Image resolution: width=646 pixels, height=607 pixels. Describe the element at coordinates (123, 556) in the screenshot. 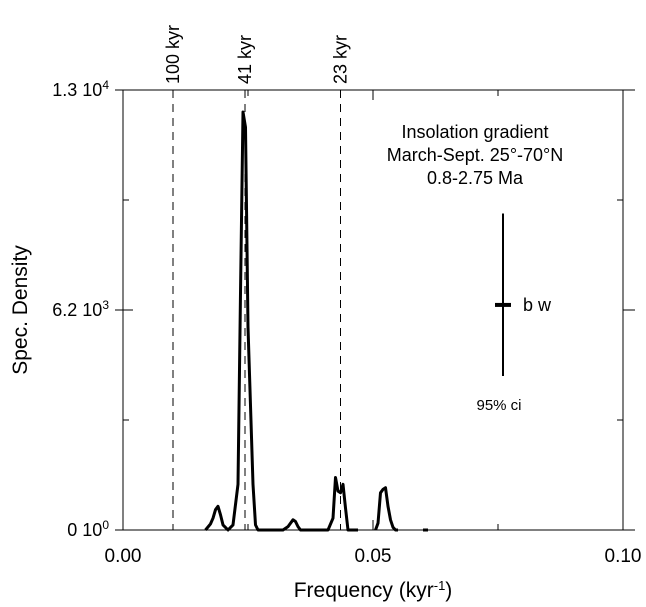

I see `x-tick-label: 0.00` at that location.